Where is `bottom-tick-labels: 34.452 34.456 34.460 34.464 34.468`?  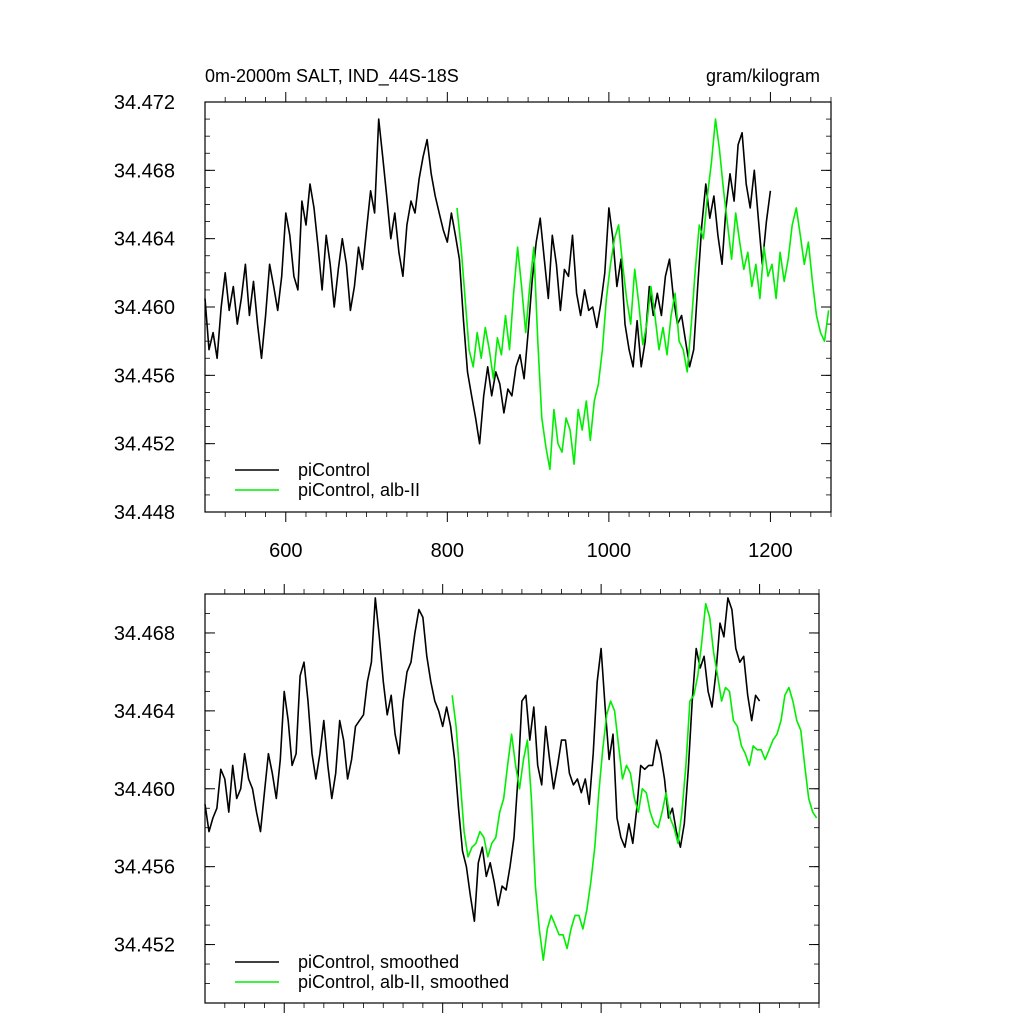 bottom-tick-labels: 34.452 34.456 34.460 34.464 34.468 is located at coordinates (144, 790).